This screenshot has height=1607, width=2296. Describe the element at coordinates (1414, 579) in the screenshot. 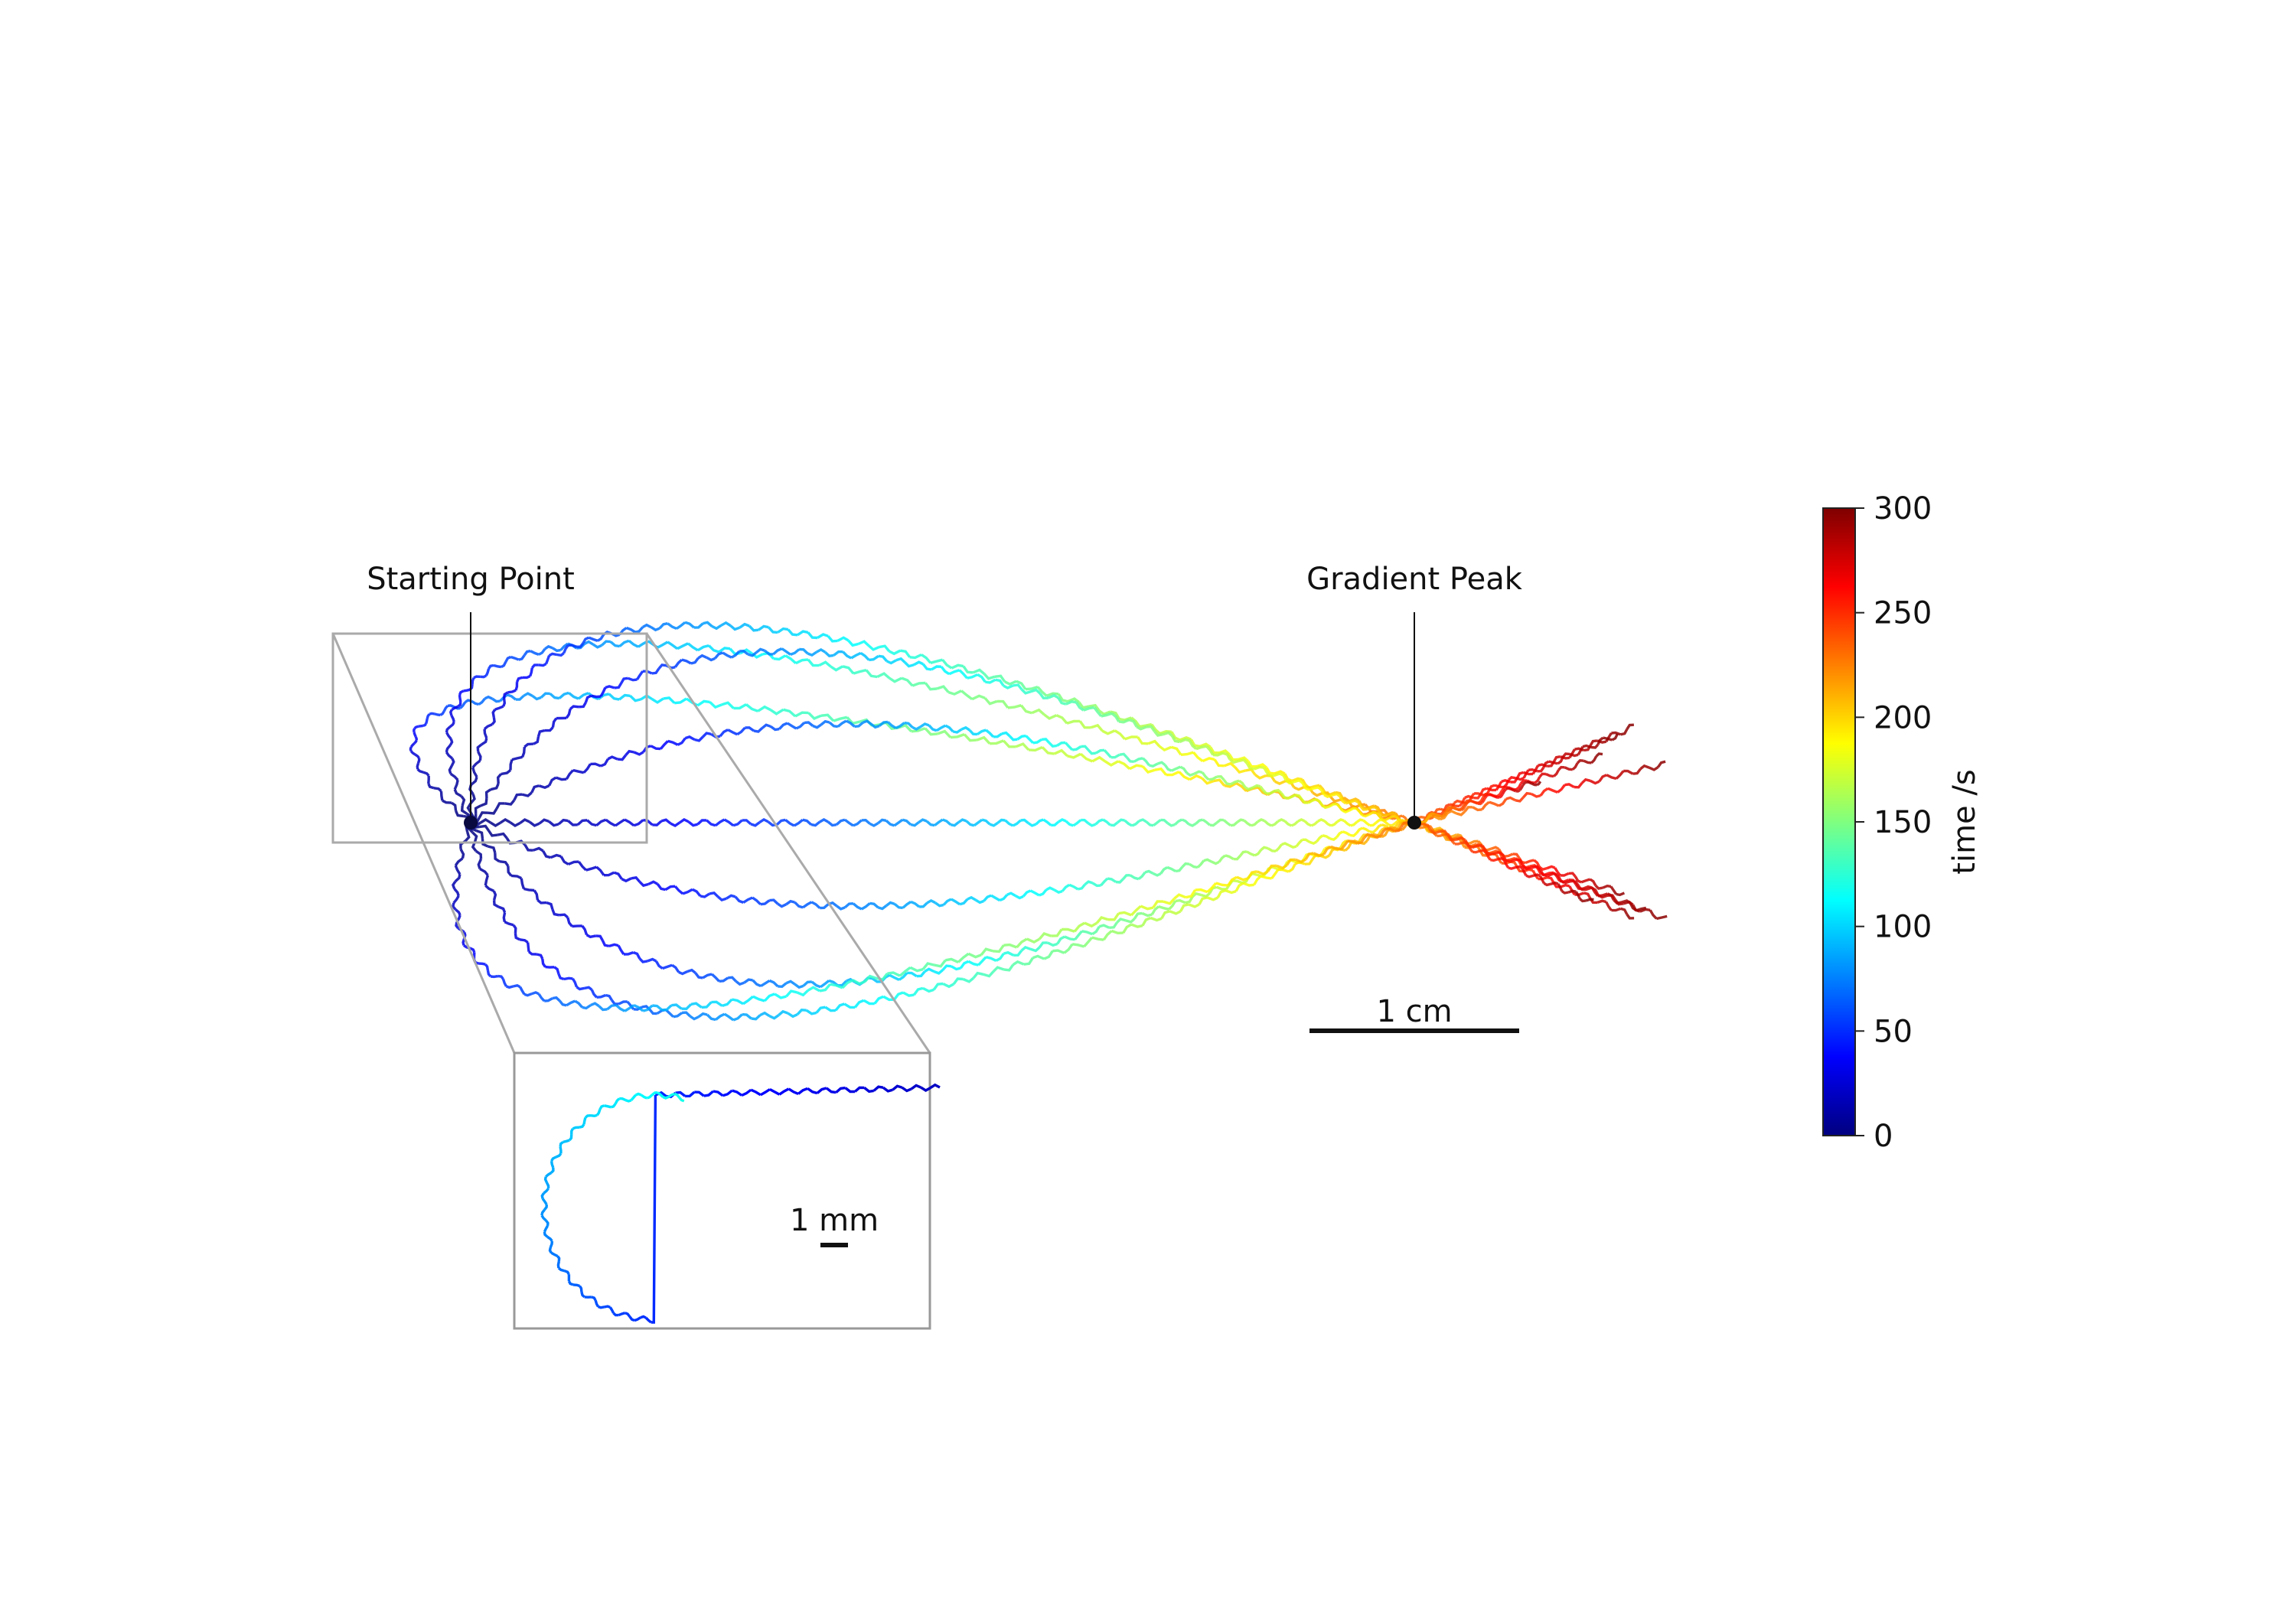

I see `gradient-peak-label: Gradient Peak` at that location.